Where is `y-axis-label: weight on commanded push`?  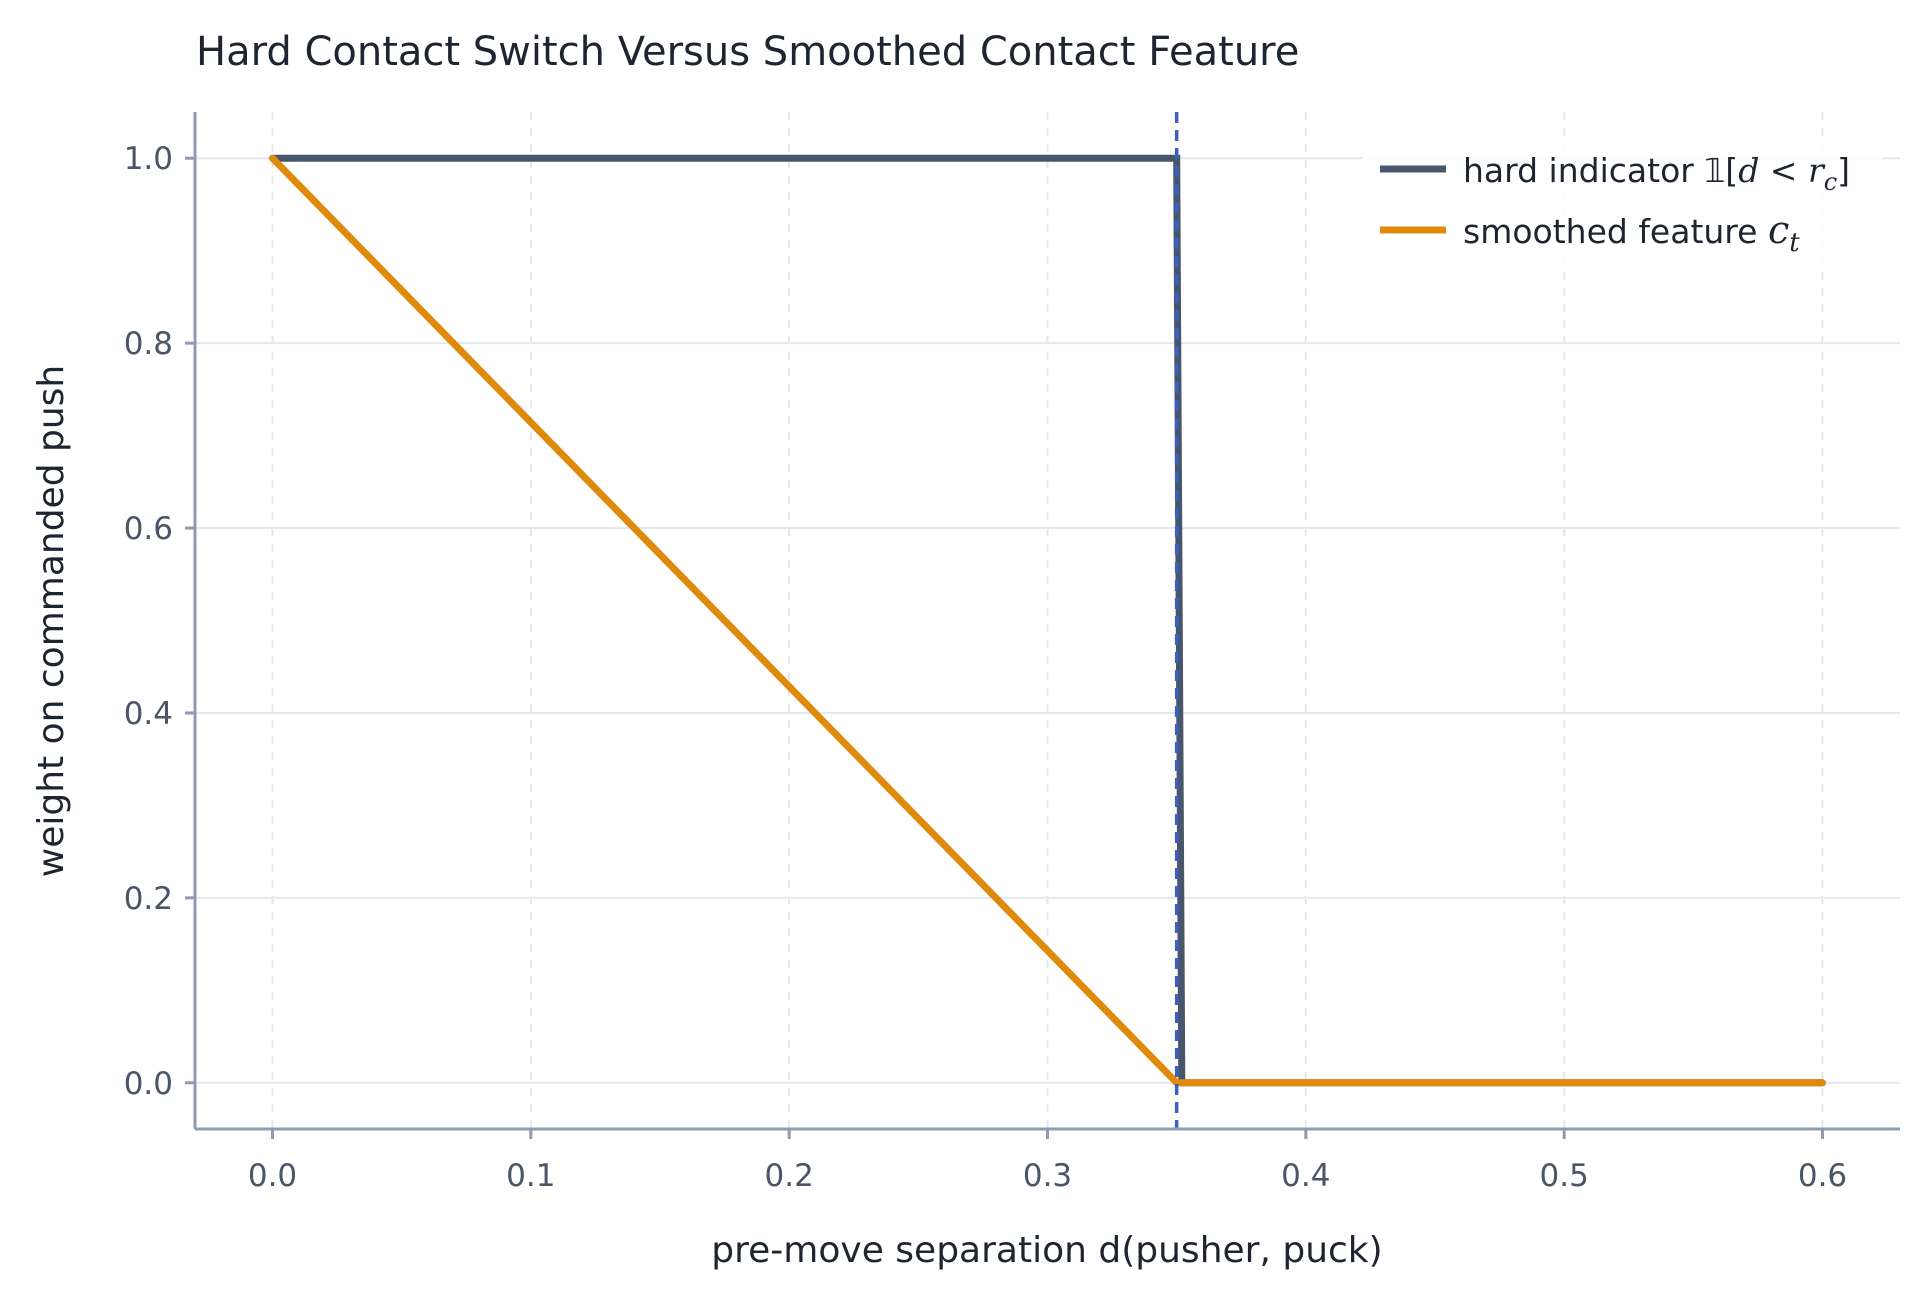 y-axis-label: weight on commanded push is located at coordinates (51, 621).